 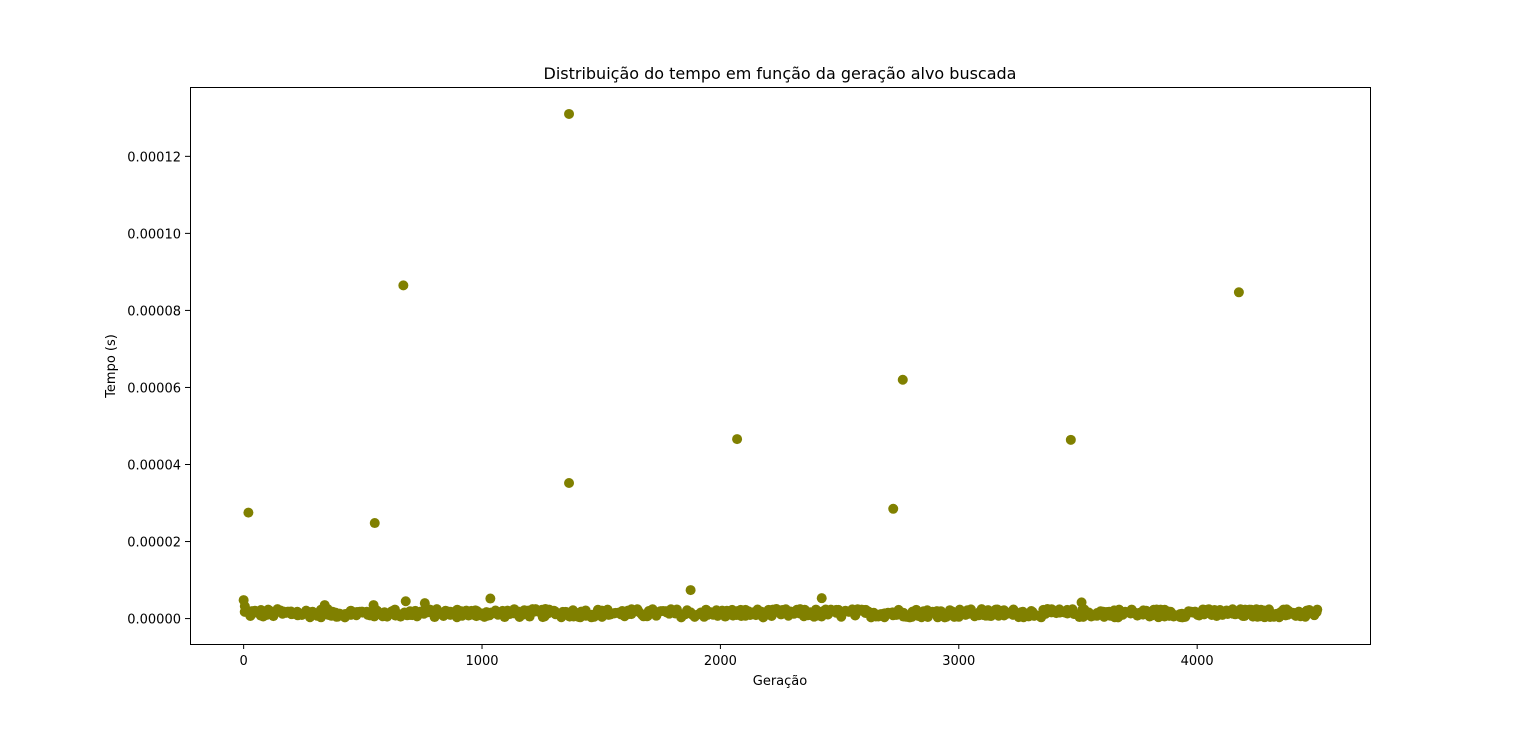 What do you see at coordinates (243, 661) in the screenshot?
I see `x-tick-label: 0` at bounding box center [243, 661].